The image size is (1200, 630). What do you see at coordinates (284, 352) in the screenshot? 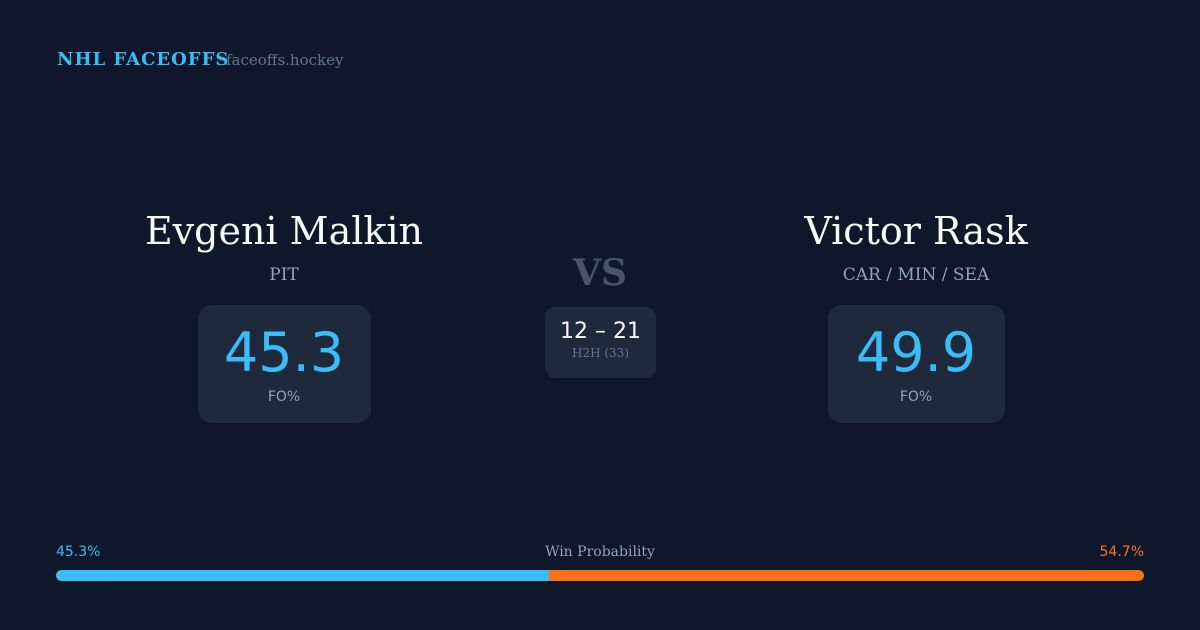
I see `player1-fo-pct: 45.3` at bounding box center [284, 352].